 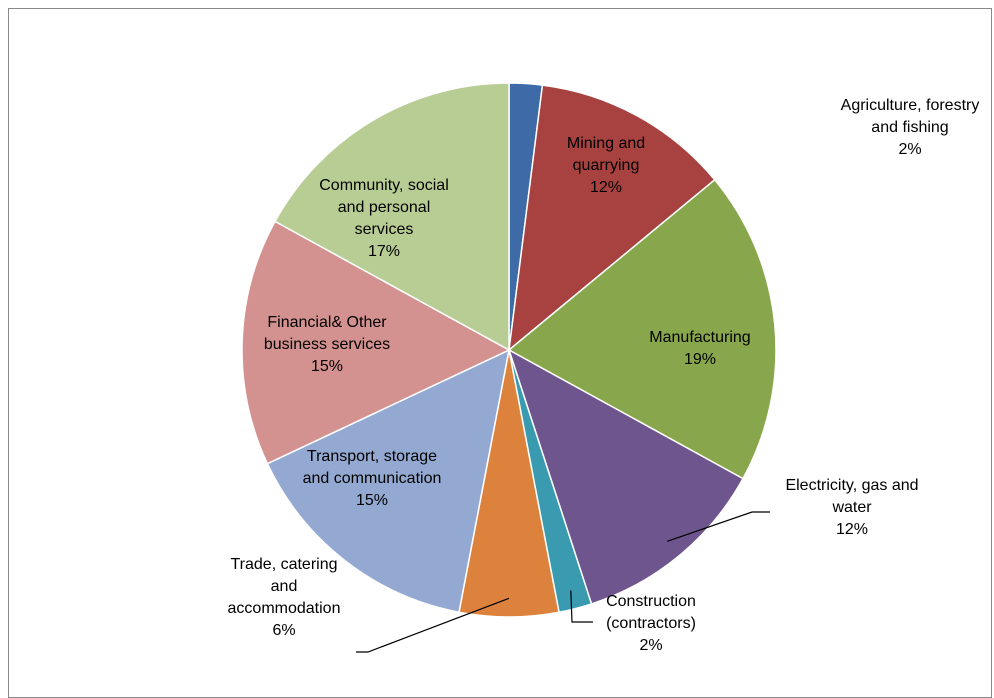 I want to click on slice-name-line: quarrying, so click(x=606, y=165).